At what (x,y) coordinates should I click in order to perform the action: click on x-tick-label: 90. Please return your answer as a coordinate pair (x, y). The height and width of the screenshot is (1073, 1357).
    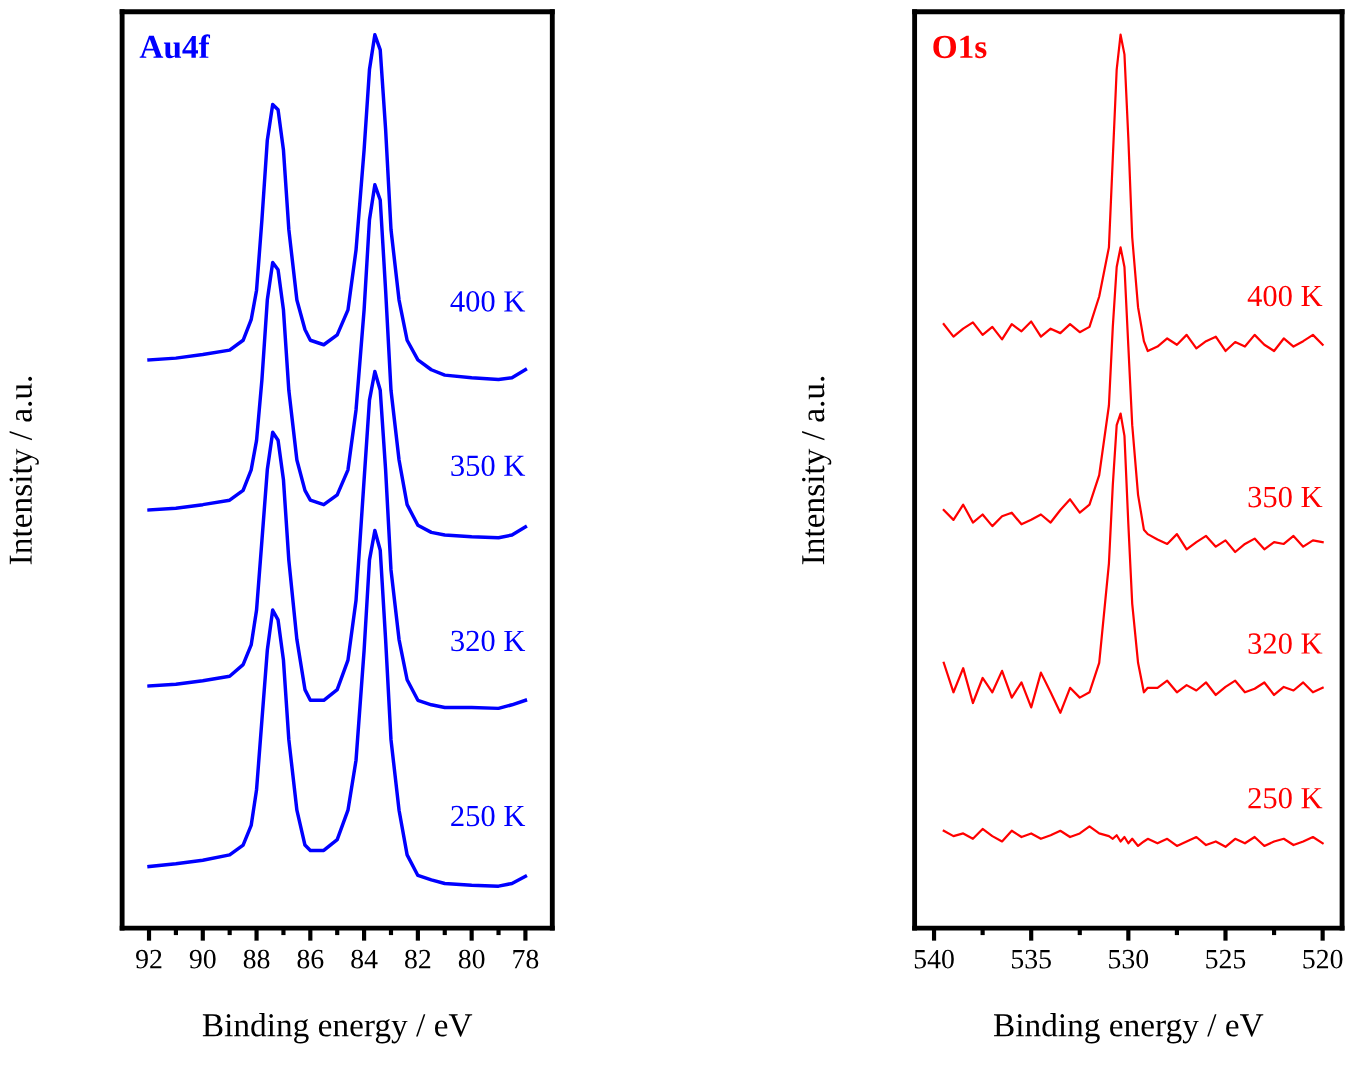
    Looking at the image, I should click on (202, 959).